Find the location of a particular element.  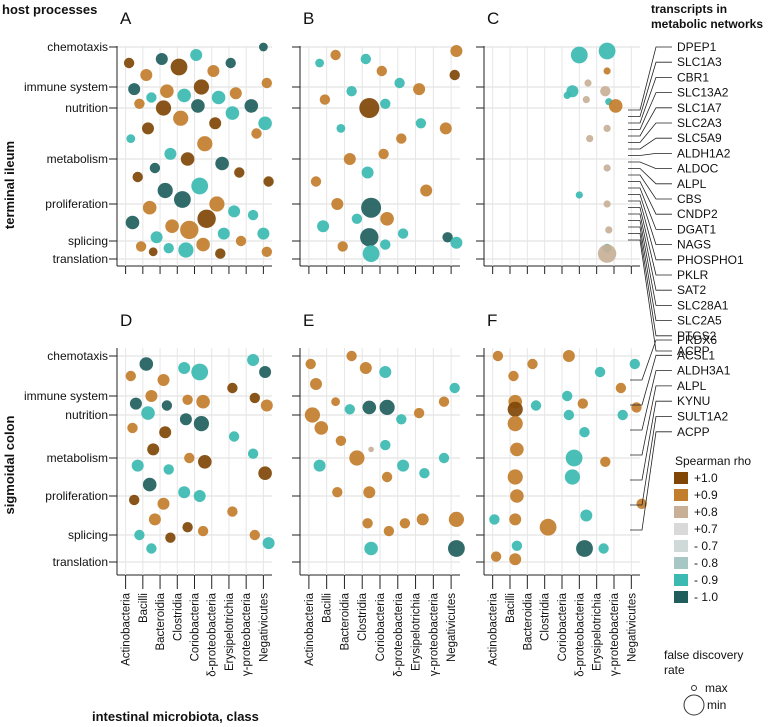

panel-b: B is located at coordinates (377, 141).